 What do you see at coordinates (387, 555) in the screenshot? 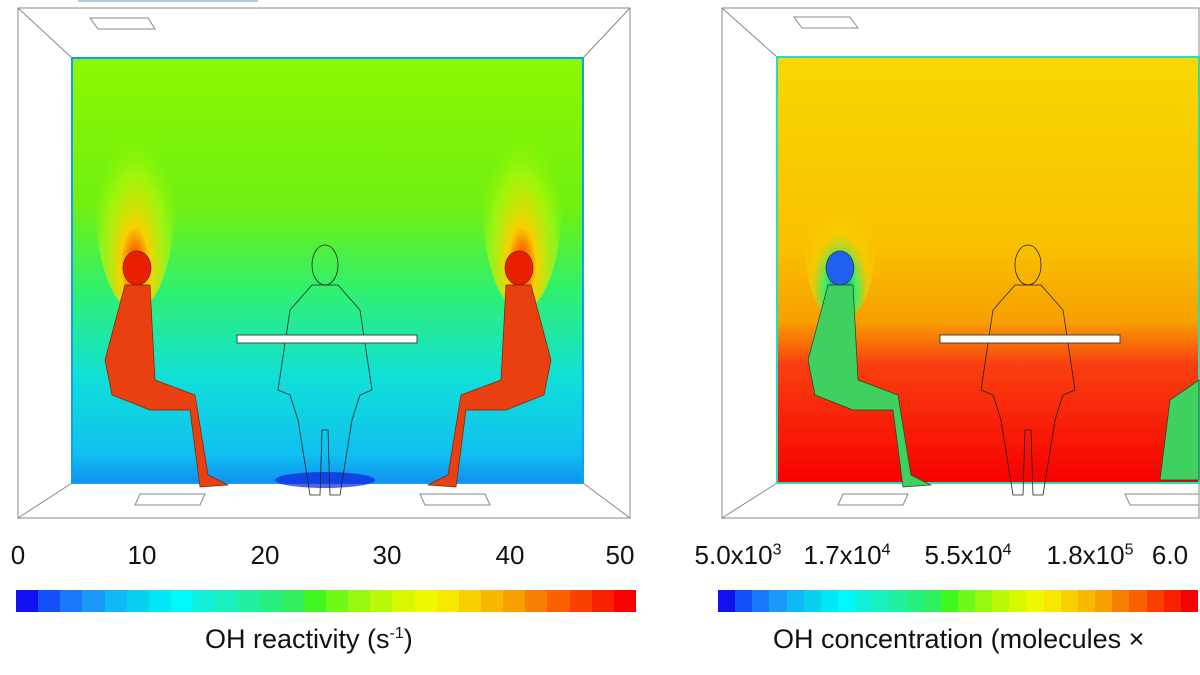
I see `colorbar-tick: 30` at bounding box center [387, 555].